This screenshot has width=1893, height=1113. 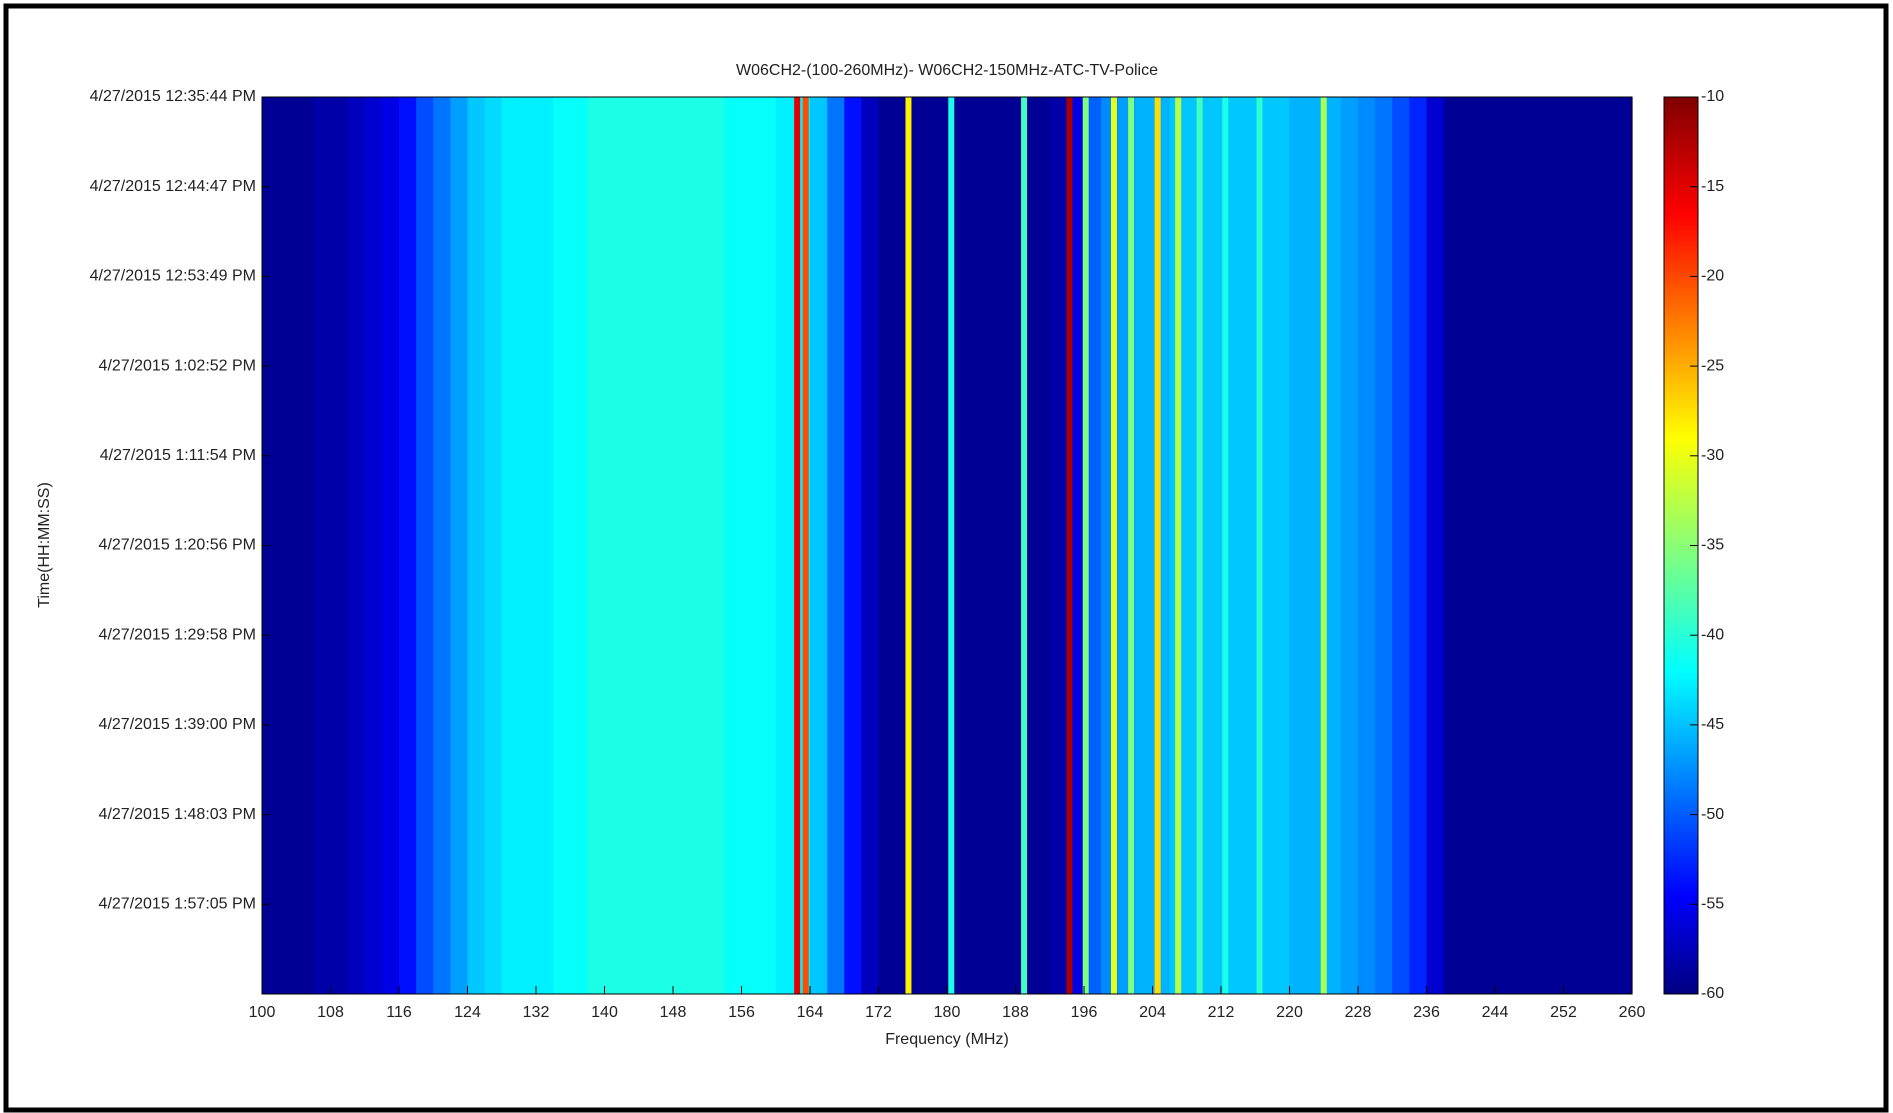 What do you see at coordinates (177, 634) in the screenshot?
I see `y-tick-label: 4/27/2015 1:29:58 PM` at bounding box center [177, 634].